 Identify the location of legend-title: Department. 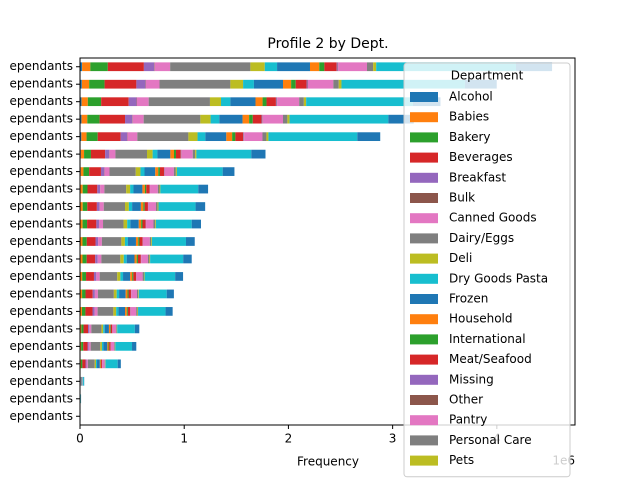
(487, 76).